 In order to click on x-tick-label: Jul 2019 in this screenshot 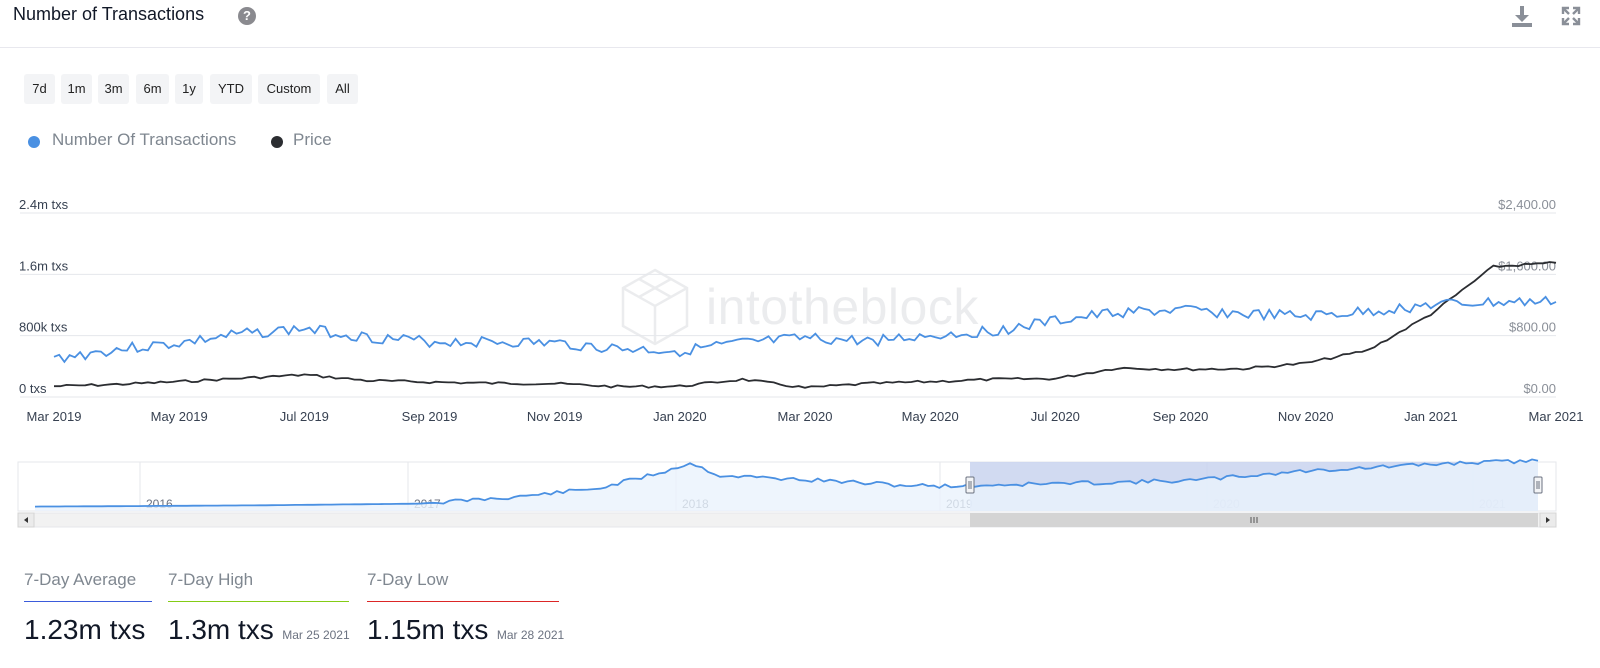, I will do `click(304, 416)`.